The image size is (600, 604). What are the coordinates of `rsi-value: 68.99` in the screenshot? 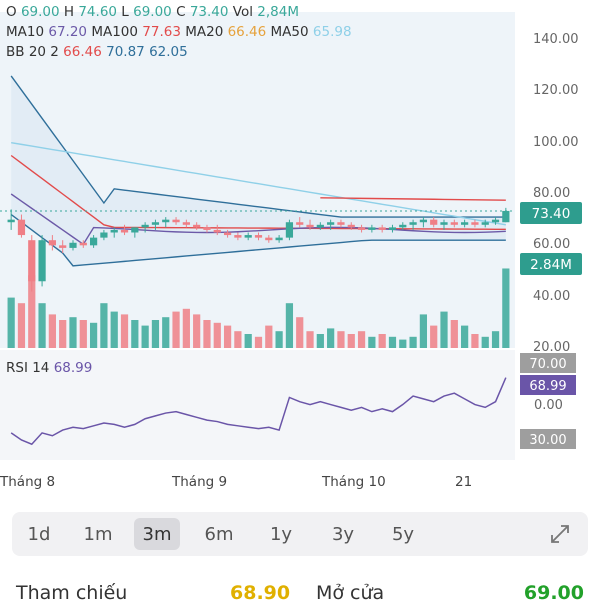 It's located at (73, 368).